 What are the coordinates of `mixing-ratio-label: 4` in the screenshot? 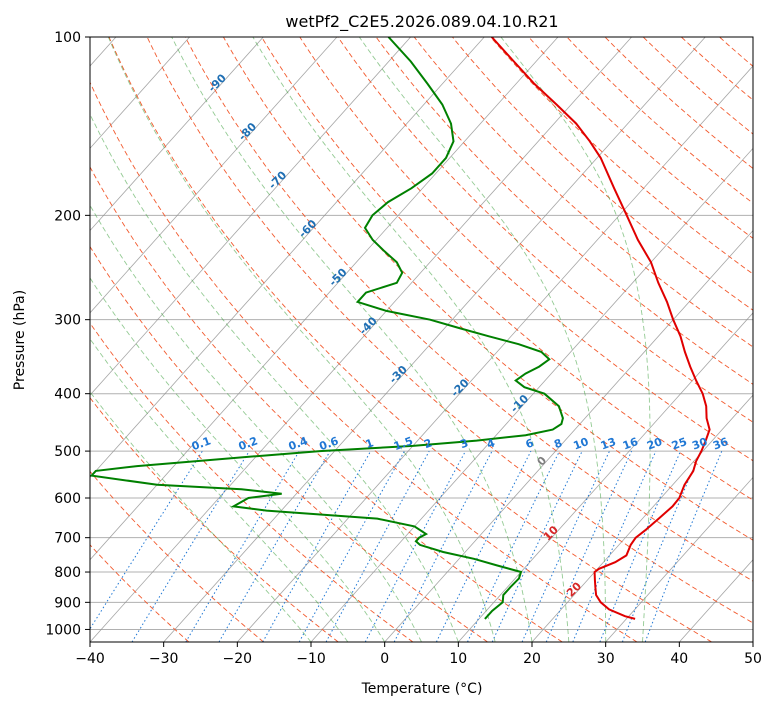 It's located at (491, 443).